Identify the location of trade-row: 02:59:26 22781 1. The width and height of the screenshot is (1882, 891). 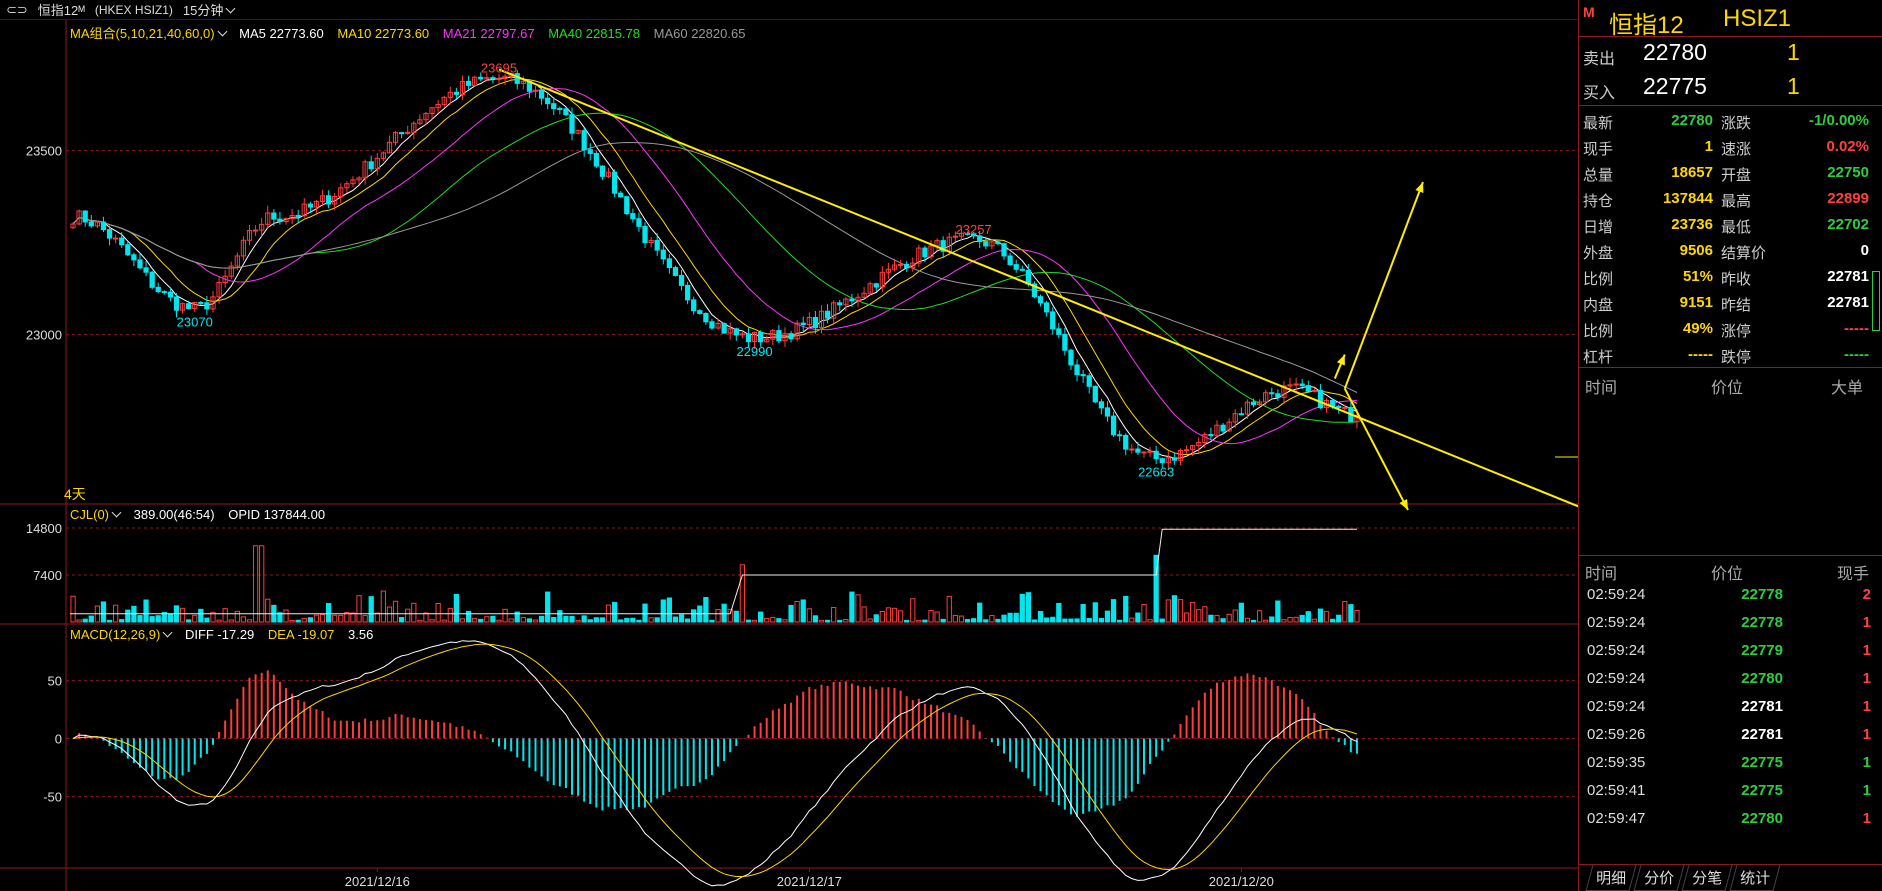
(1729, 740).